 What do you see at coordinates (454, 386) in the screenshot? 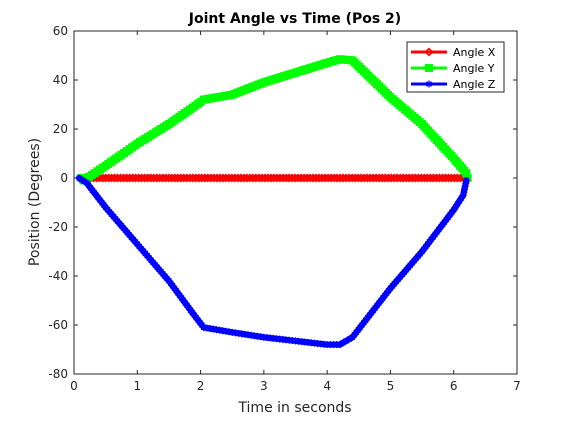
I see `x-tick-label: 6` at bounding box center [454, 386].